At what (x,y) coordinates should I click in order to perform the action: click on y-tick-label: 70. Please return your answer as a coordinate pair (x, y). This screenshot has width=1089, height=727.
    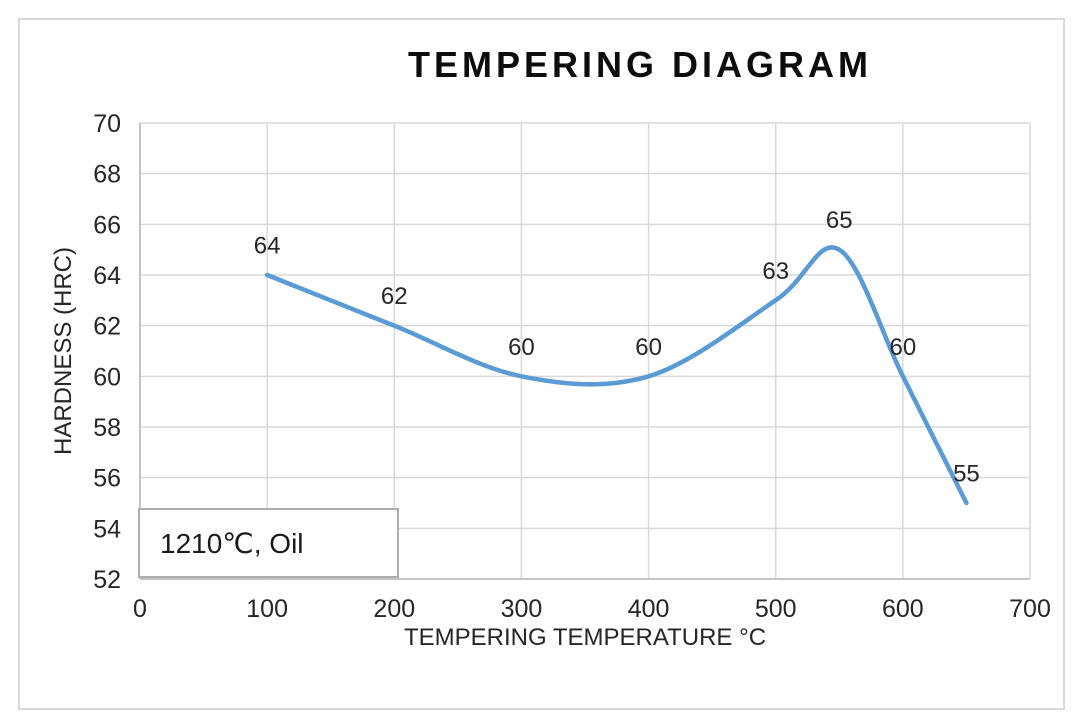
    Looking at the image, I should click on (107, 124).